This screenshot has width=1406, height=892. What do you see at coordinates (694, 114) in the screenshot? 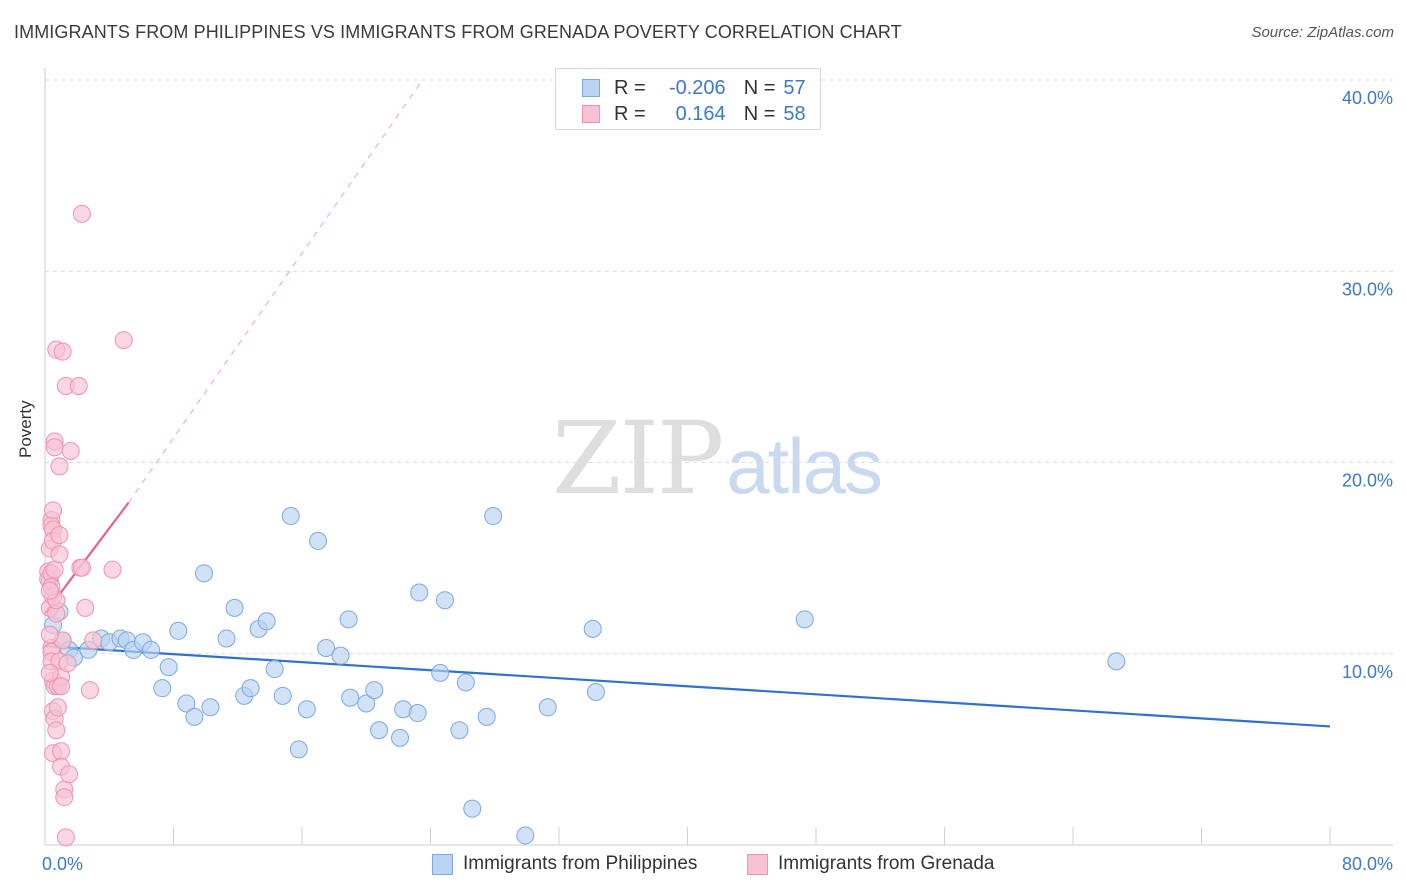
I see `stats-legend-row-grenada: R = 0.164 N = 58` at bounding box center [694, 114].